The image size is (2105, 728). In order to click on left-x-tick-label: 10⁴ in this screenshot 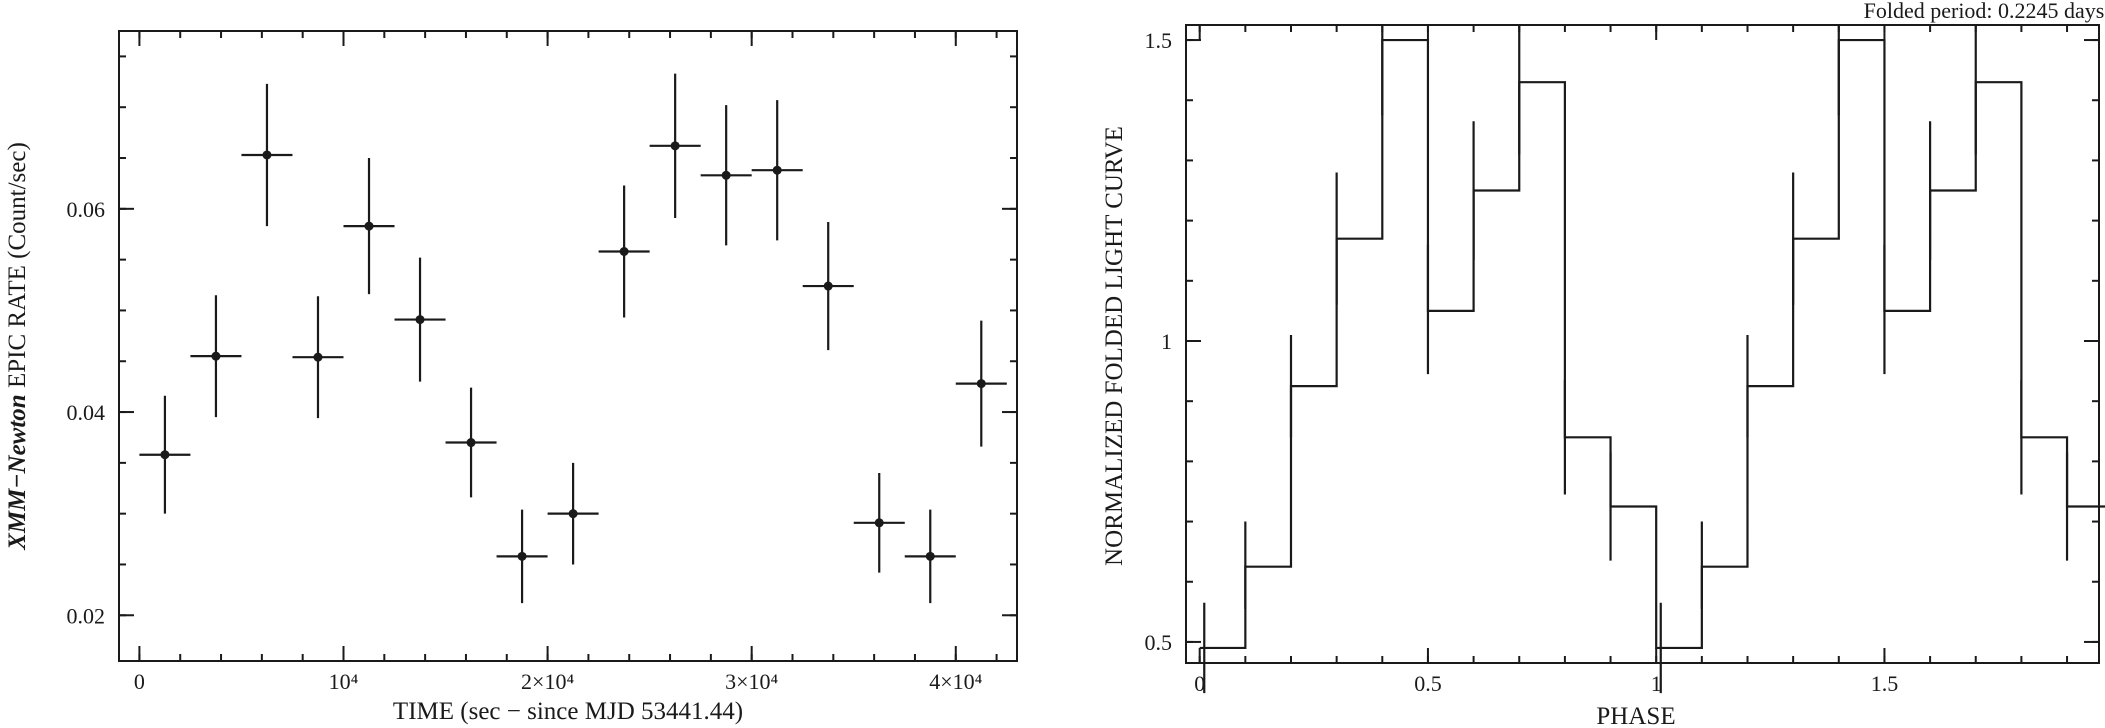, I will do `click(344, 681)`.